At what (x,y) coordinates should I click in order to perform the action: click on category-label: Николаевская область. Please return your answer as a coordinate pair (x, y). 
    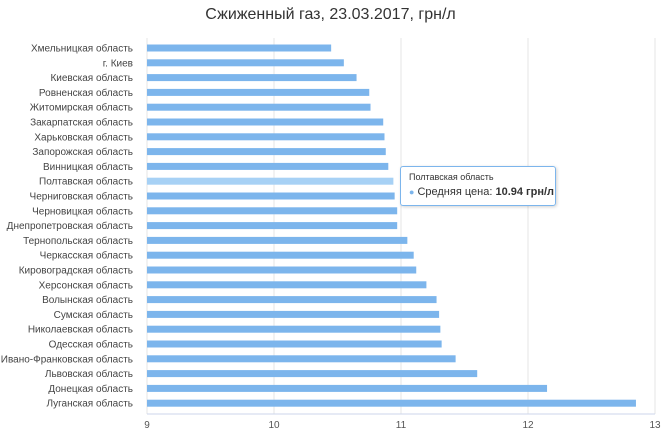
    Looking at the image, I should click on (80, 330).